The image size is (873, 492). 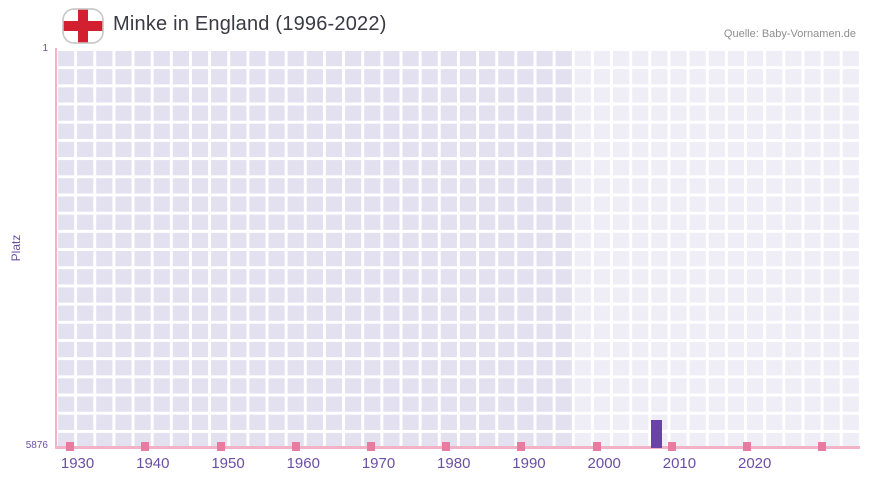 I want to click on x-axis-label: 1950, so click(x=228, y=463).